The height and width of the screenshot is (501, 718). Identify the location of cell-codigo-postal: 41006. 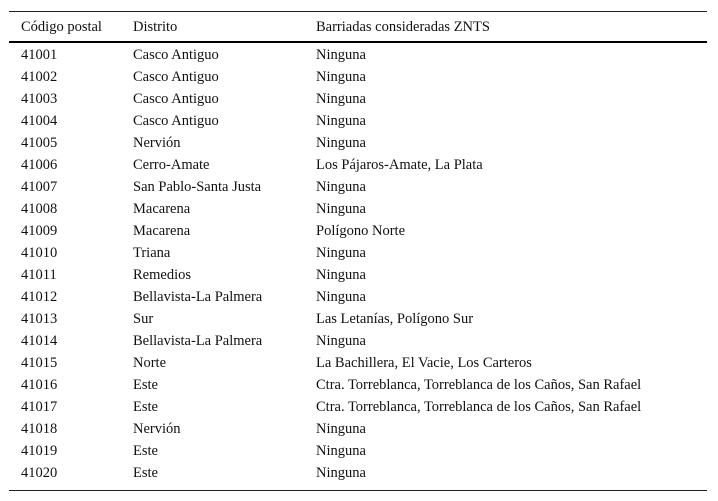
(39, 165).